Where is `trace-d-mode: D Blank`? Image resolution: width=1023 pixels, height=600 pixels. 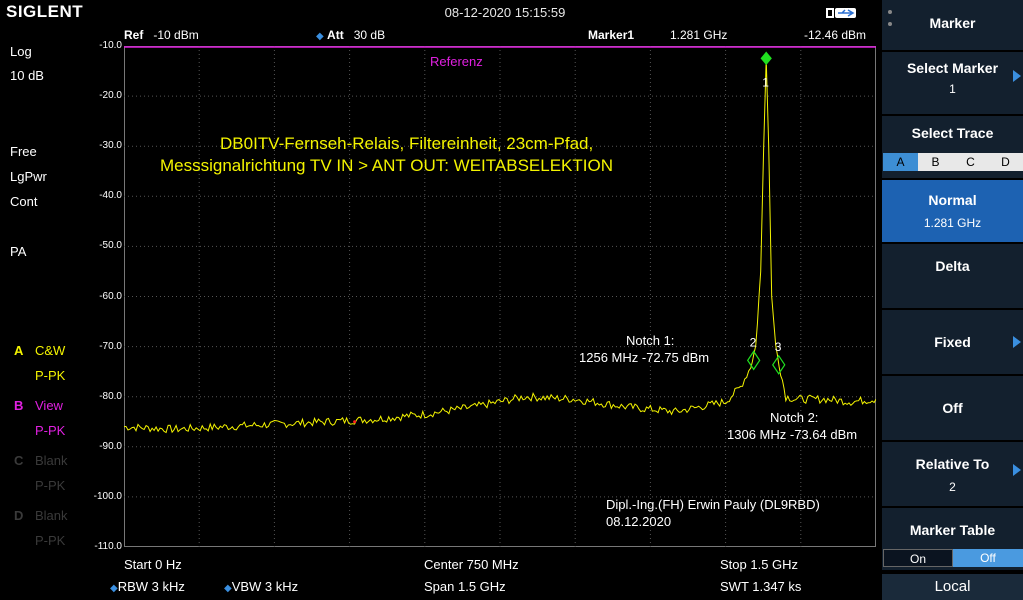
trace-d-mode: D Blank is located at coordinates (41, 515).